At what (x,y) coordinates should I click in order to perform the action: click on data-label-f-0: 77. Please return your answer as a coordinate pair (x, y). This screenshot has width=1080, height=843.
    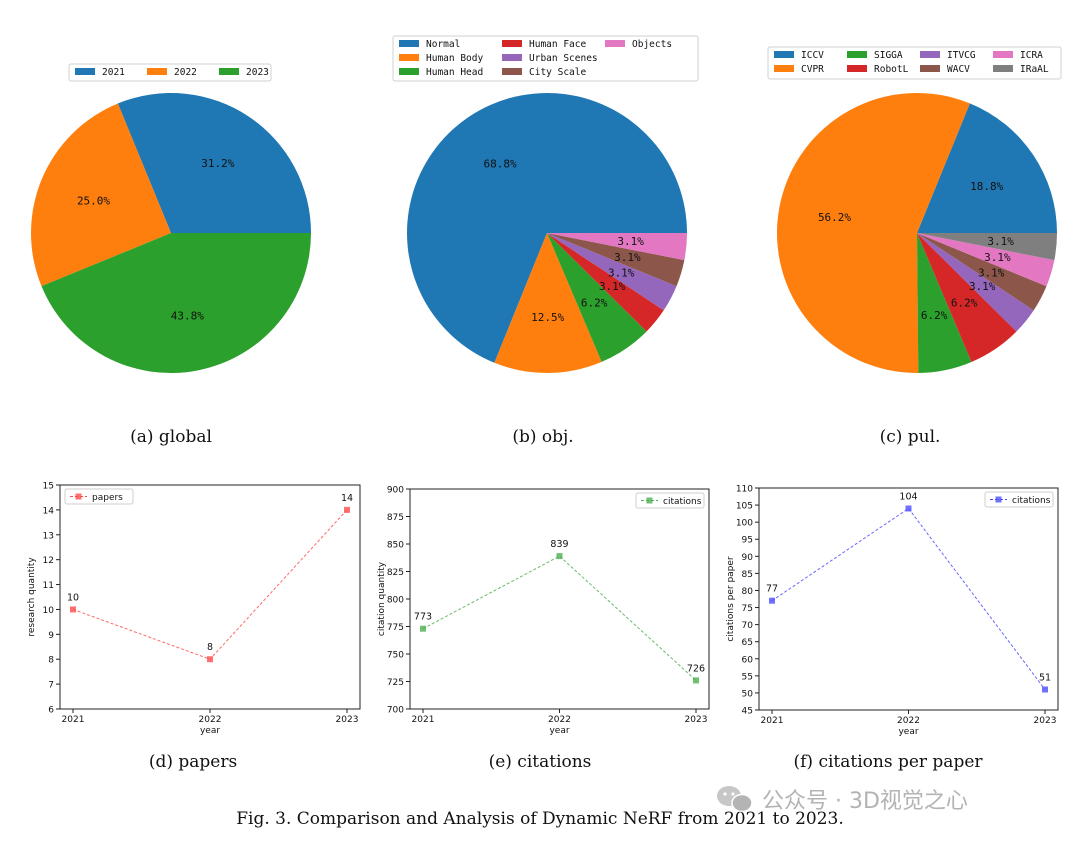
    Looking at the image, I should click on (772, 589).